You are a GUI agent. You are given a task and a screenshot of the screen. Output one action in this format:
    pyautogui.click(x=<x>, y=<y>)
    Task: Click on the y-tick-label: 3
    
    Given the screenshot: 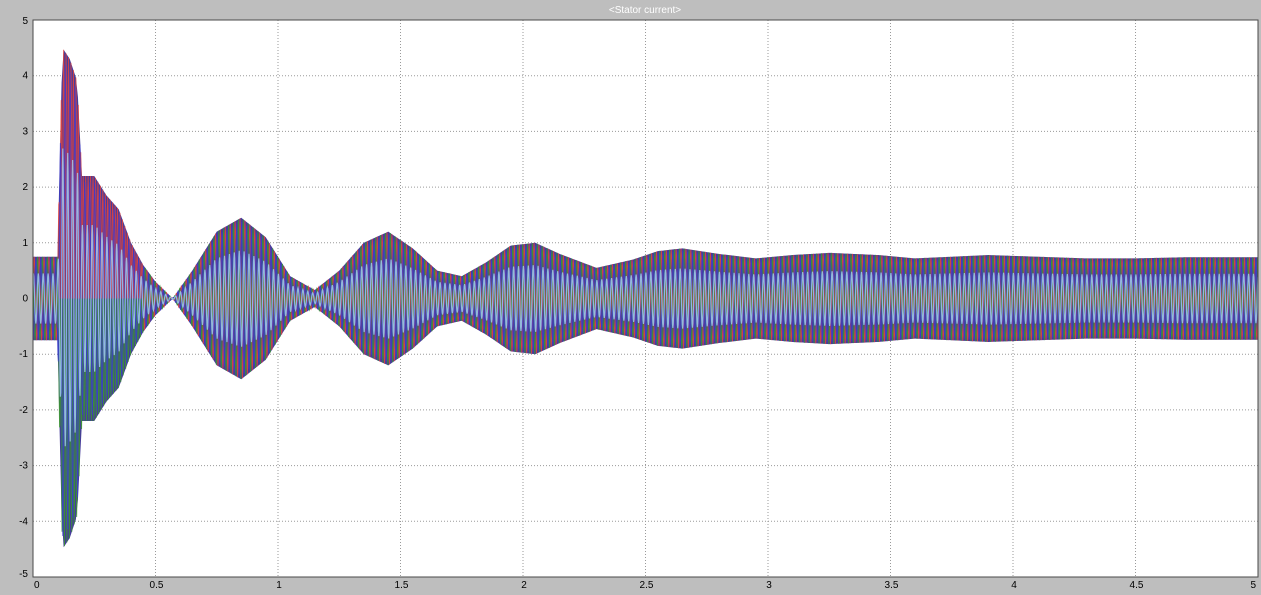 What is the action you would take?
    pyautogui.click(x=25, y=131)
    